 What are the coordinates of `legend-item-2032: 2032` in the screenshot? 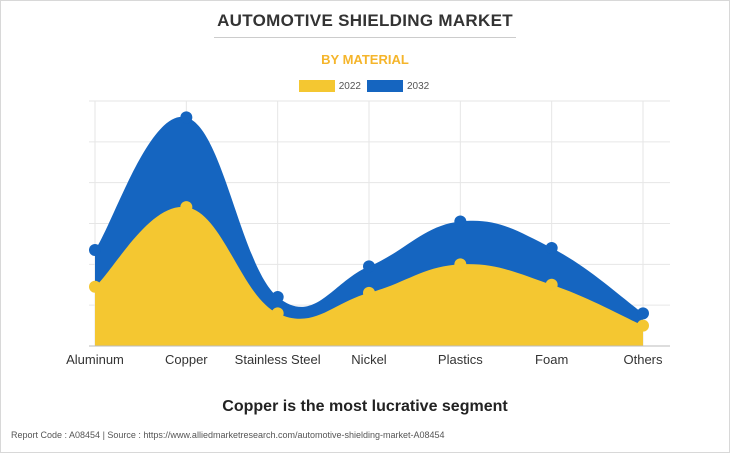 It's located at (398, 86).